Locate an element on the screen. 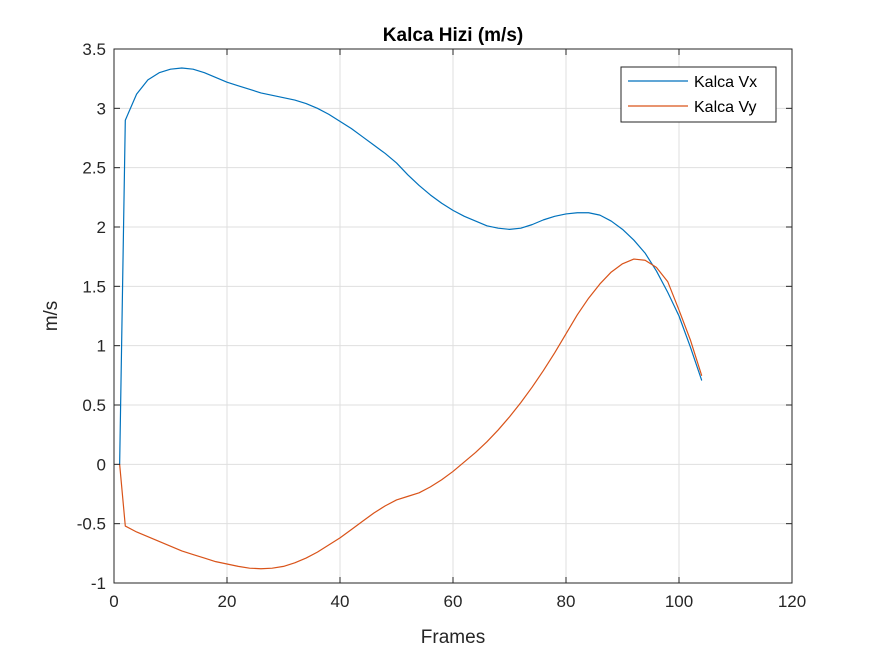 This screenshot has width=875, height=656. y-tick-label: 0.5 is located at coordinates (94, 405).